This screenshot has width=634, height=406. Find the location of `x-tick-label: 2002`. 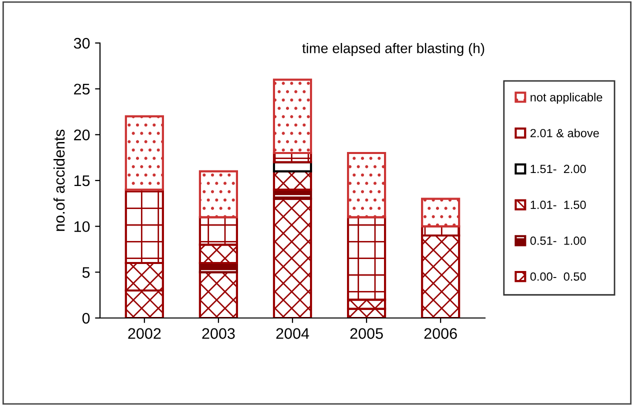

x-tick-label: 2002 is located at coordinates (144, 333).